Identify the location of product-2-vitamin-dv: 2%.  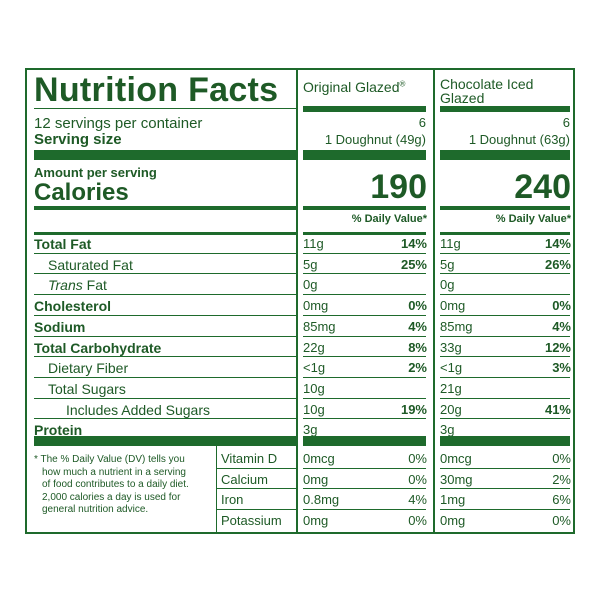
(561, 479).